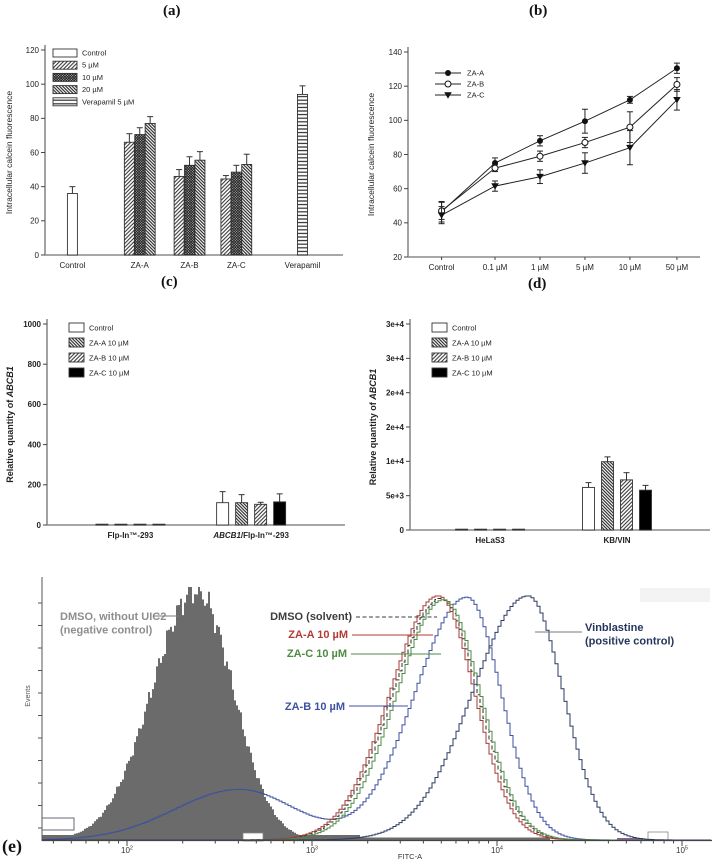 The image size is (723, 868). What do you see at coordinates (32, 324) in the screenshot?
I see `svg-text: 1000` at bounding box center [32, 324].